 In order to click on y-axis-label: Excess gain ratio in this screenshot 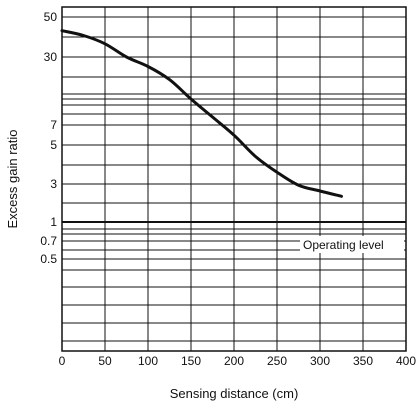, I will do `click(12, 179)`.